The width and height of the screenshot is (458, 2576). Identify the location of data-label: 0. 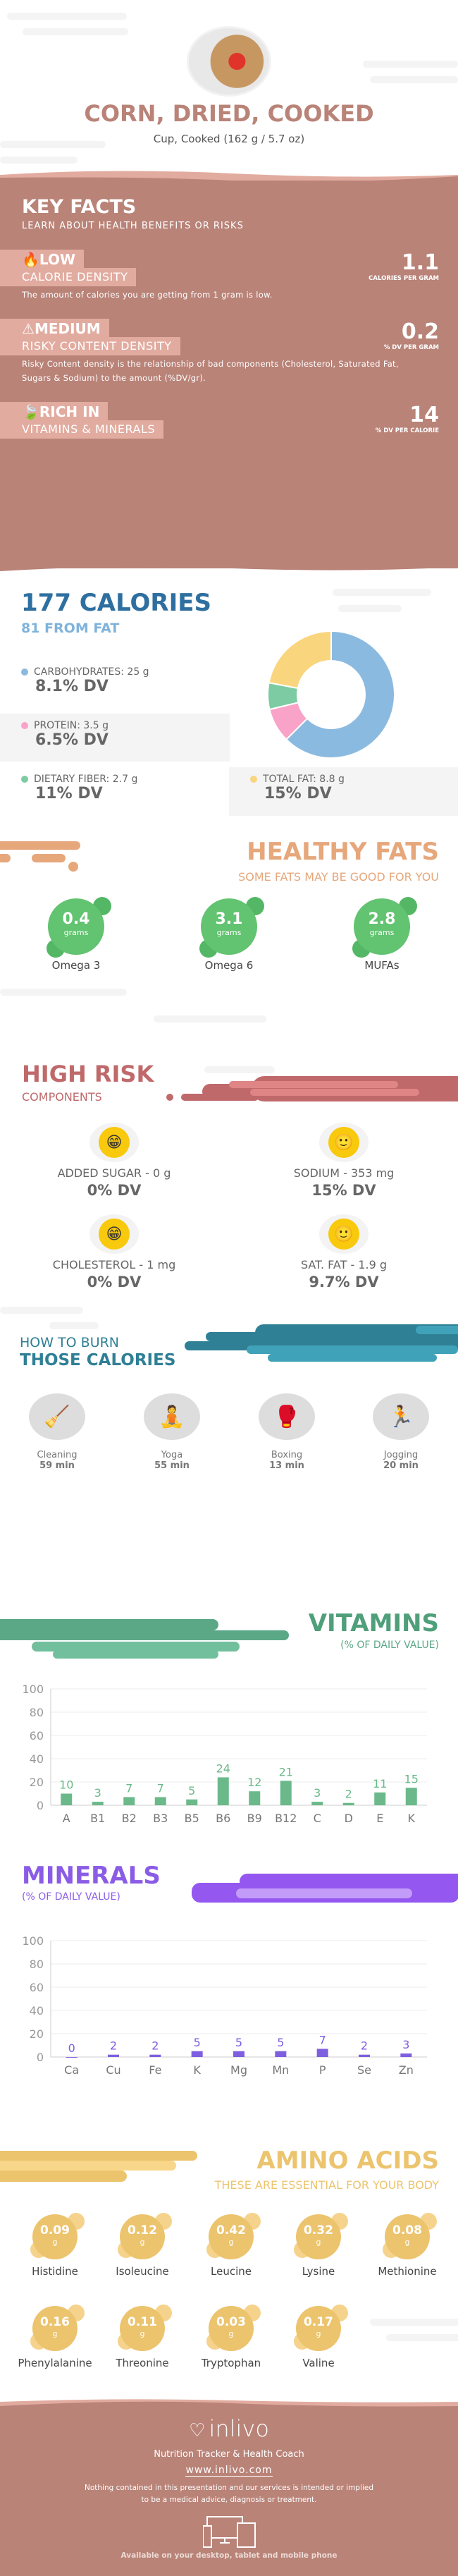
(71, 2048).